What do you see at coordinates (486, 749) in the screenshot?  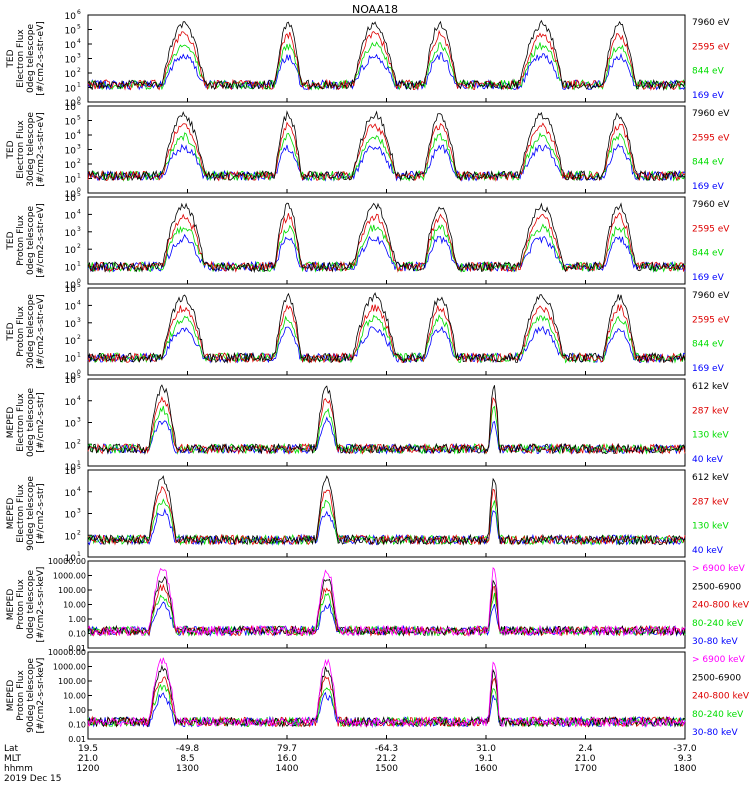 I see `x-tick-lat: 31.0` at bounding box center [486, 749].